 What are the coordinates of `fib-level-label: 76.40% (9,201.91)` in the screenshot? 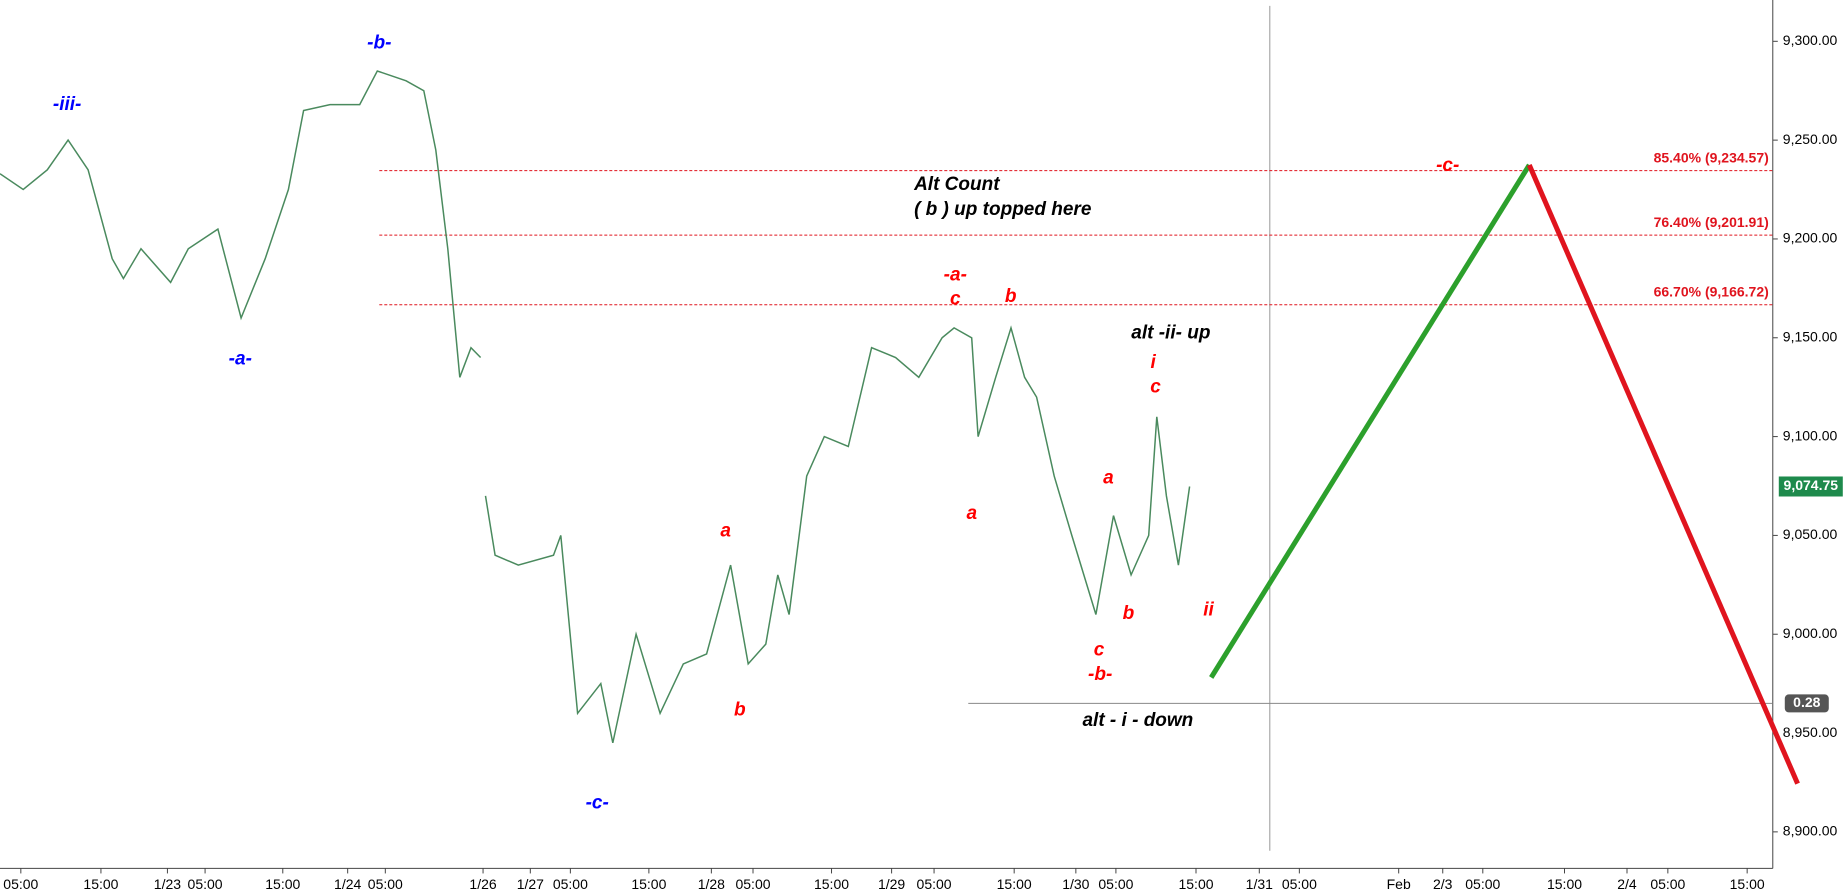 It's located at (1711, 222).